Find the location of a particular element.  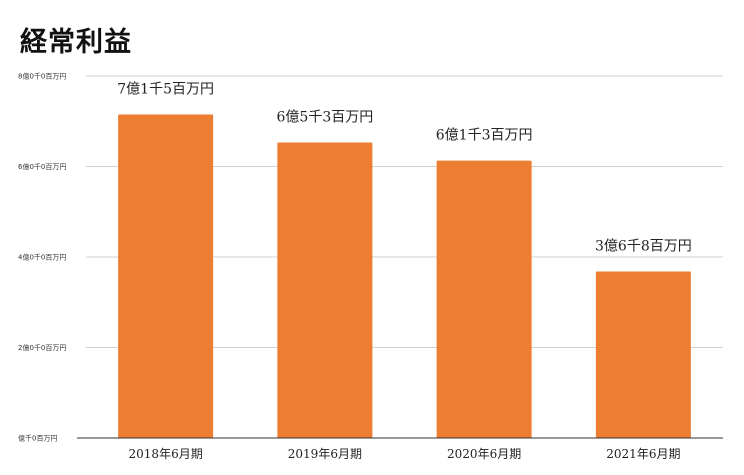

y-axis-ticks: 億千0百万円 2億0千0百万円 4億0千0百万円 6億0千0百万円 8億0千0百万円 is located at coordinates (42, 257).